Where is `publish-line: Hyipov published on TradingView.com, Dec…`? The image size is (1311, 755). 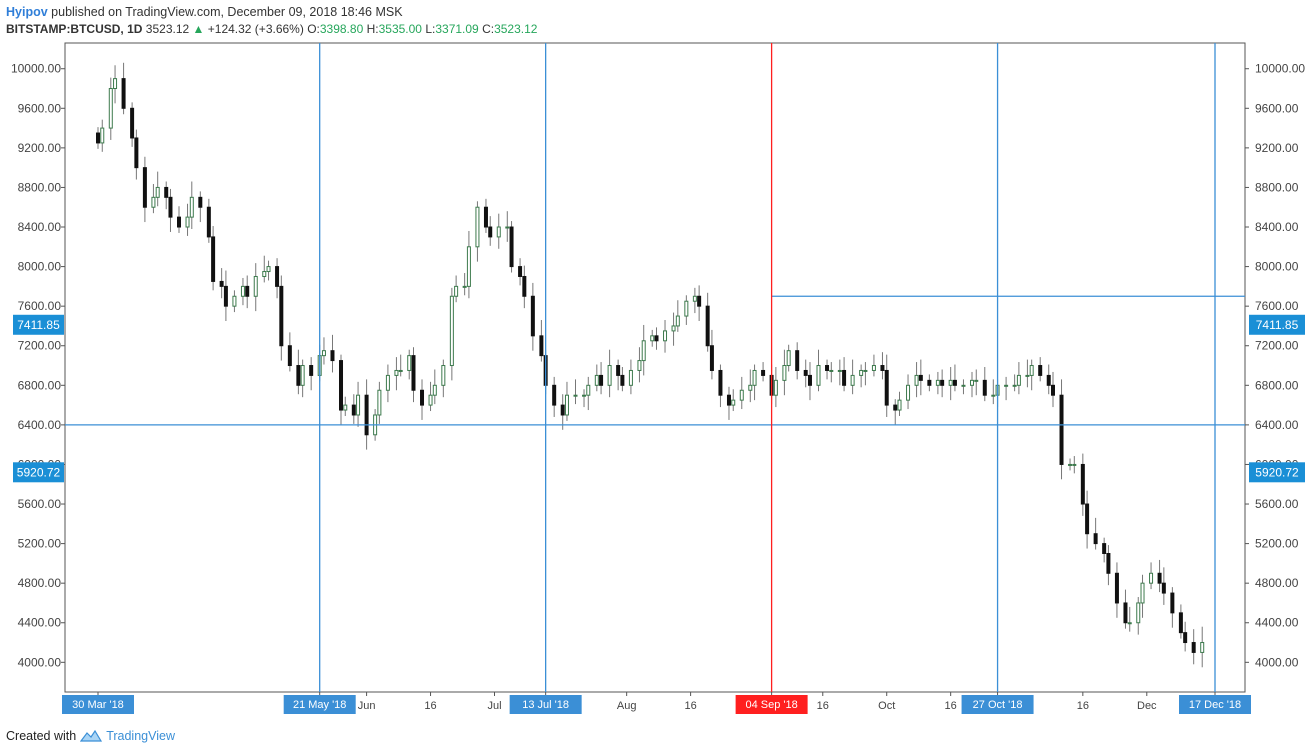 publish-line: Hyipov published on TradingView.com, Dec… is located at coordinates (271, 12).